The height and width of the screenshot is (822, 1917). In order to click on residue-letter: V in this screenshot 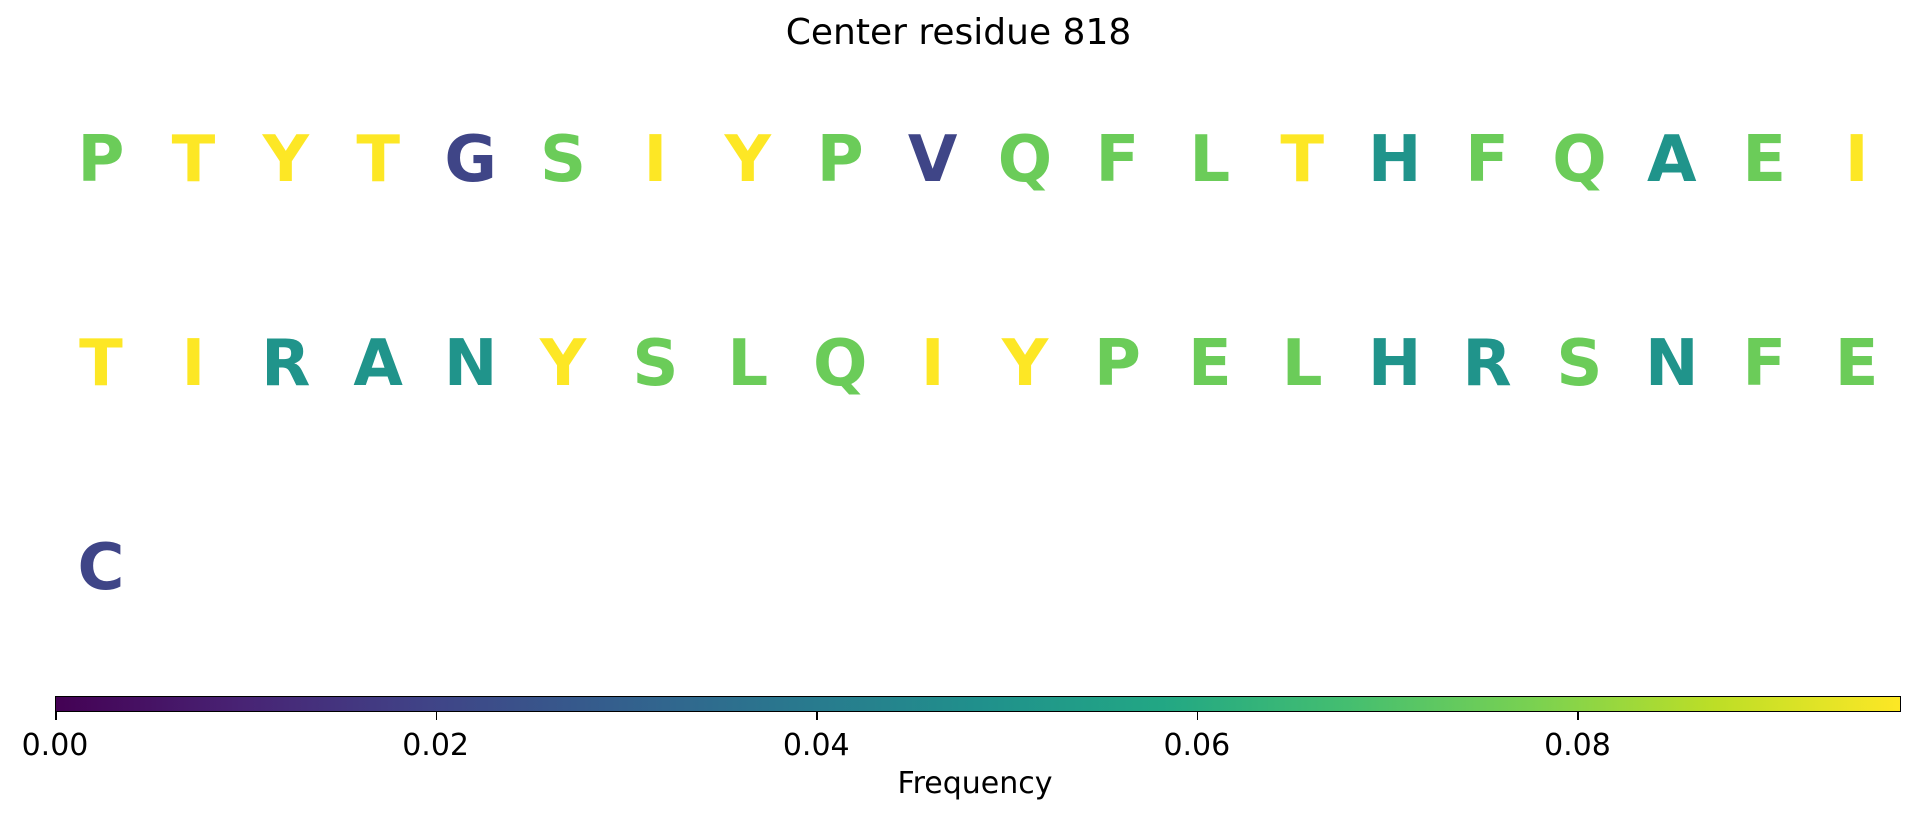, I will do `click(932, 160)`.